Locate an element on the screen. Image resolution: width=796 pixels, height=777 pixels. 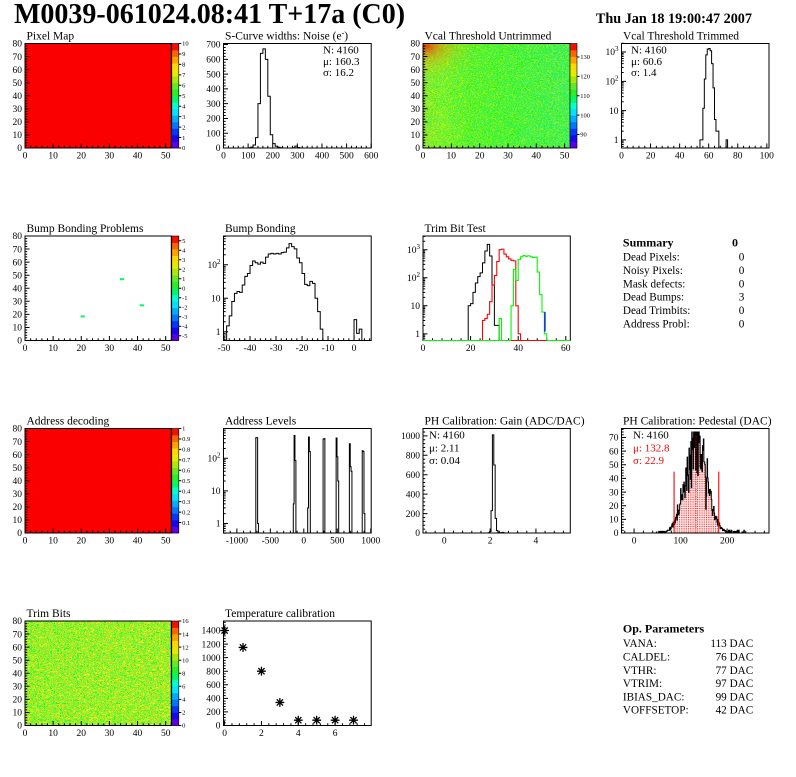
svg-text: 700 is located at coordinates (213, 46).